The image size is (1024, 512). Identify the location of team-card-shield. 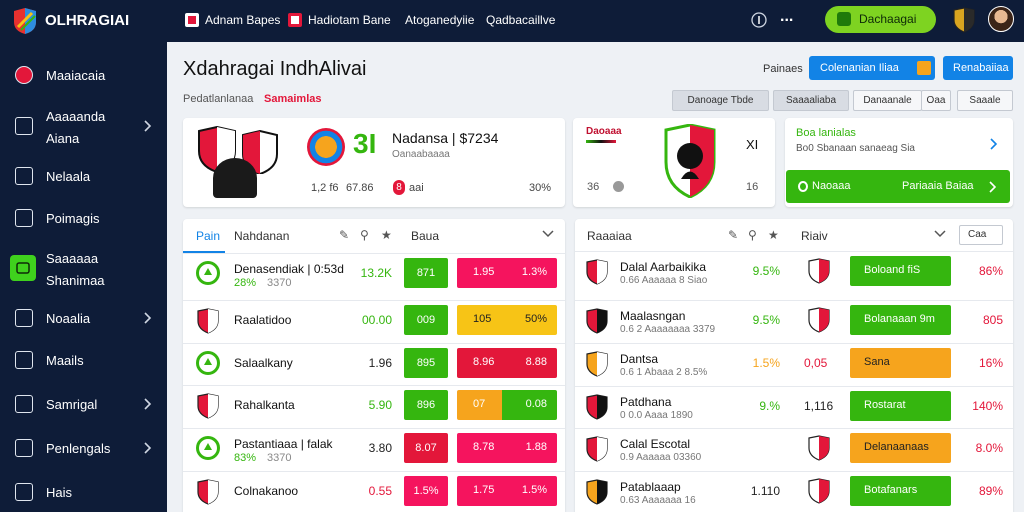
(690, 161).